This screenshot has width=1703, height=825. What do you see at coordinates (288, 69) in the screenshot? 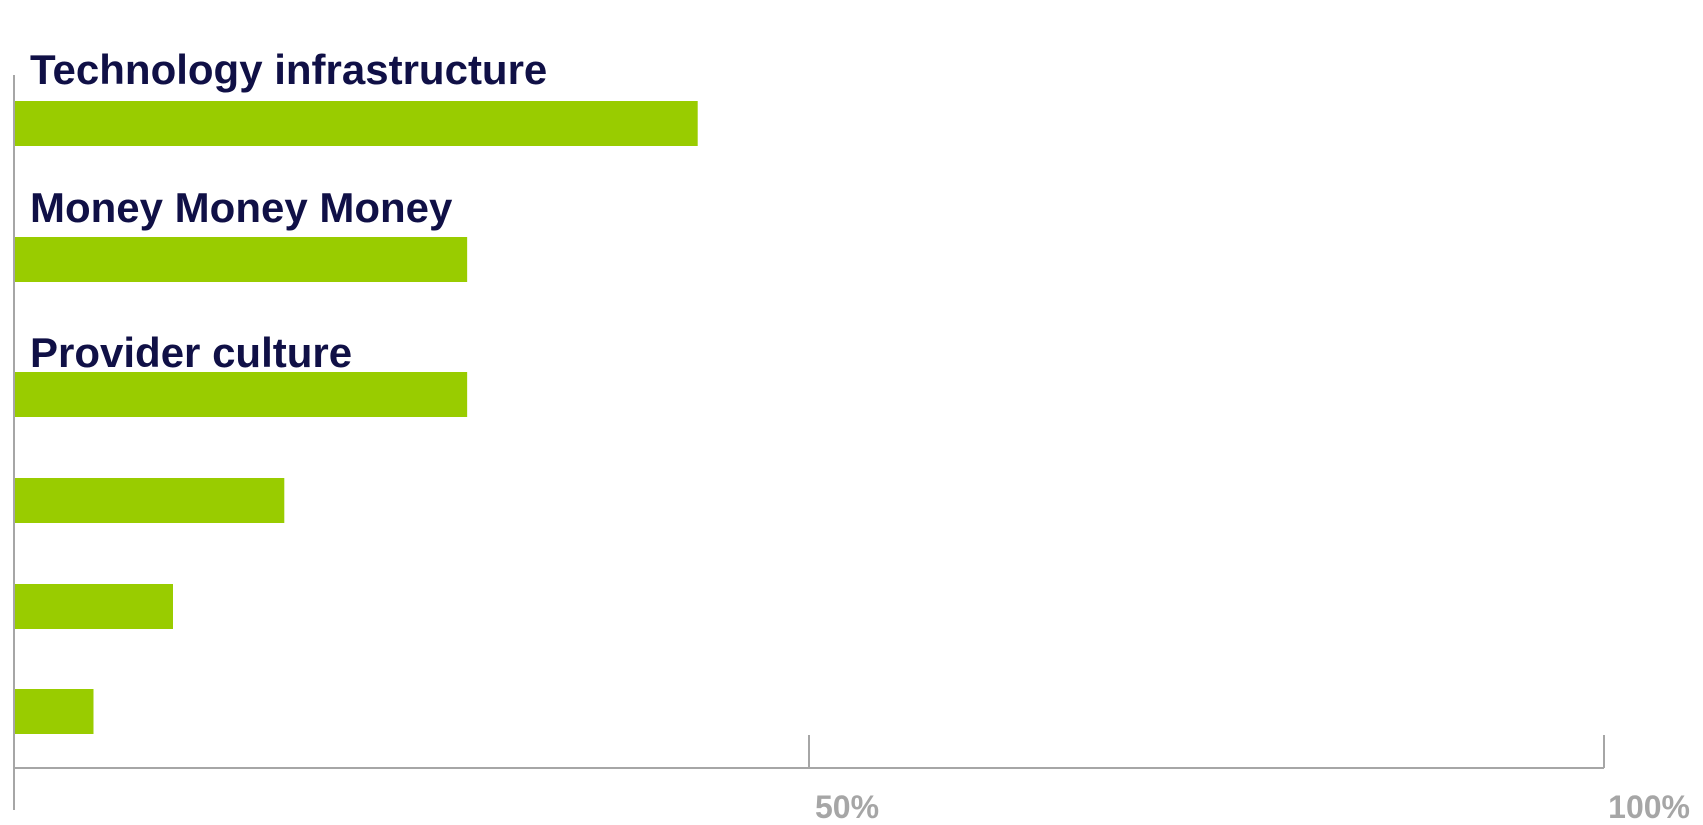
I see `category-label-1: Technology infrastructure` at bounding box center [288, 69].